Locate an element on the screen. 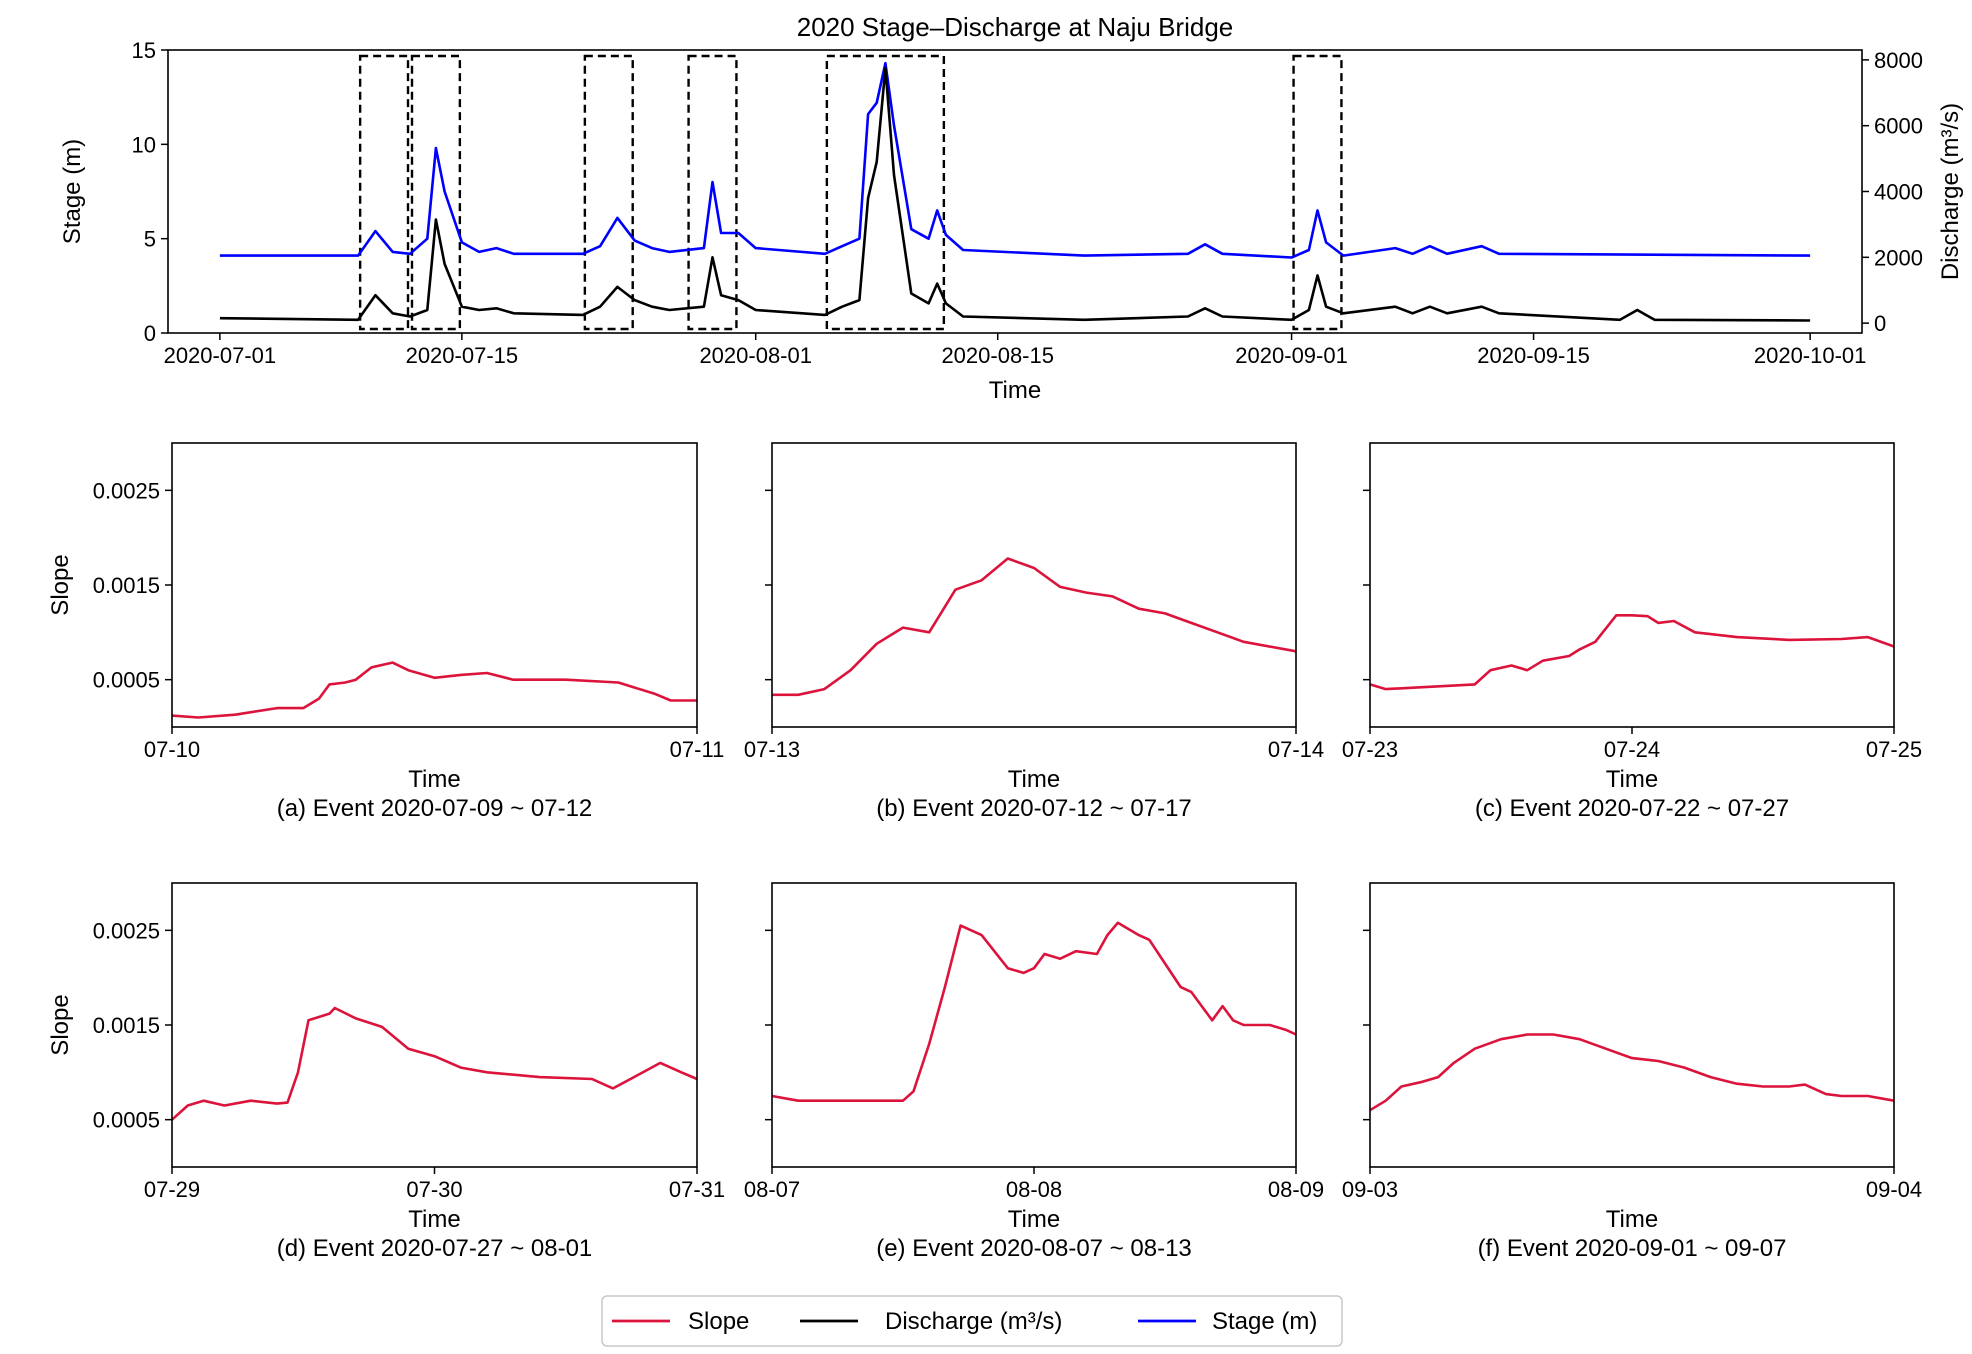 The image size is (1972, 1354). x-tick-label: 07-23 is located at coordinates (1370, 749).